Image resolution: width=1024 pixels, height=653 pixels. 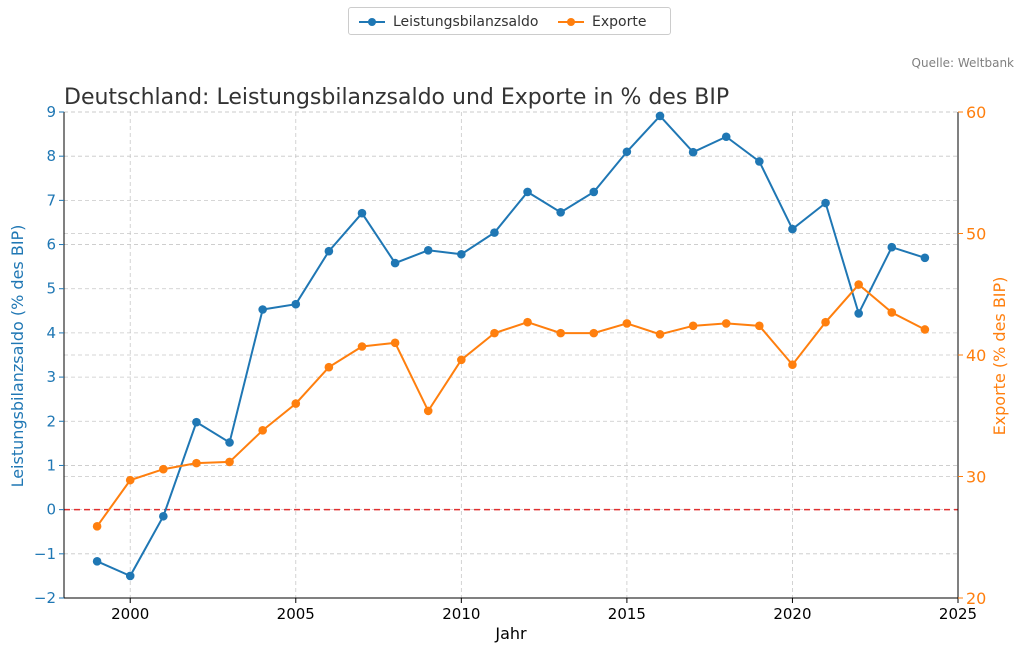 What do you see at coordinates (296, 614) in the screenshot?
I see `x-tick-label: 2005` at bounding box center [296, 614].